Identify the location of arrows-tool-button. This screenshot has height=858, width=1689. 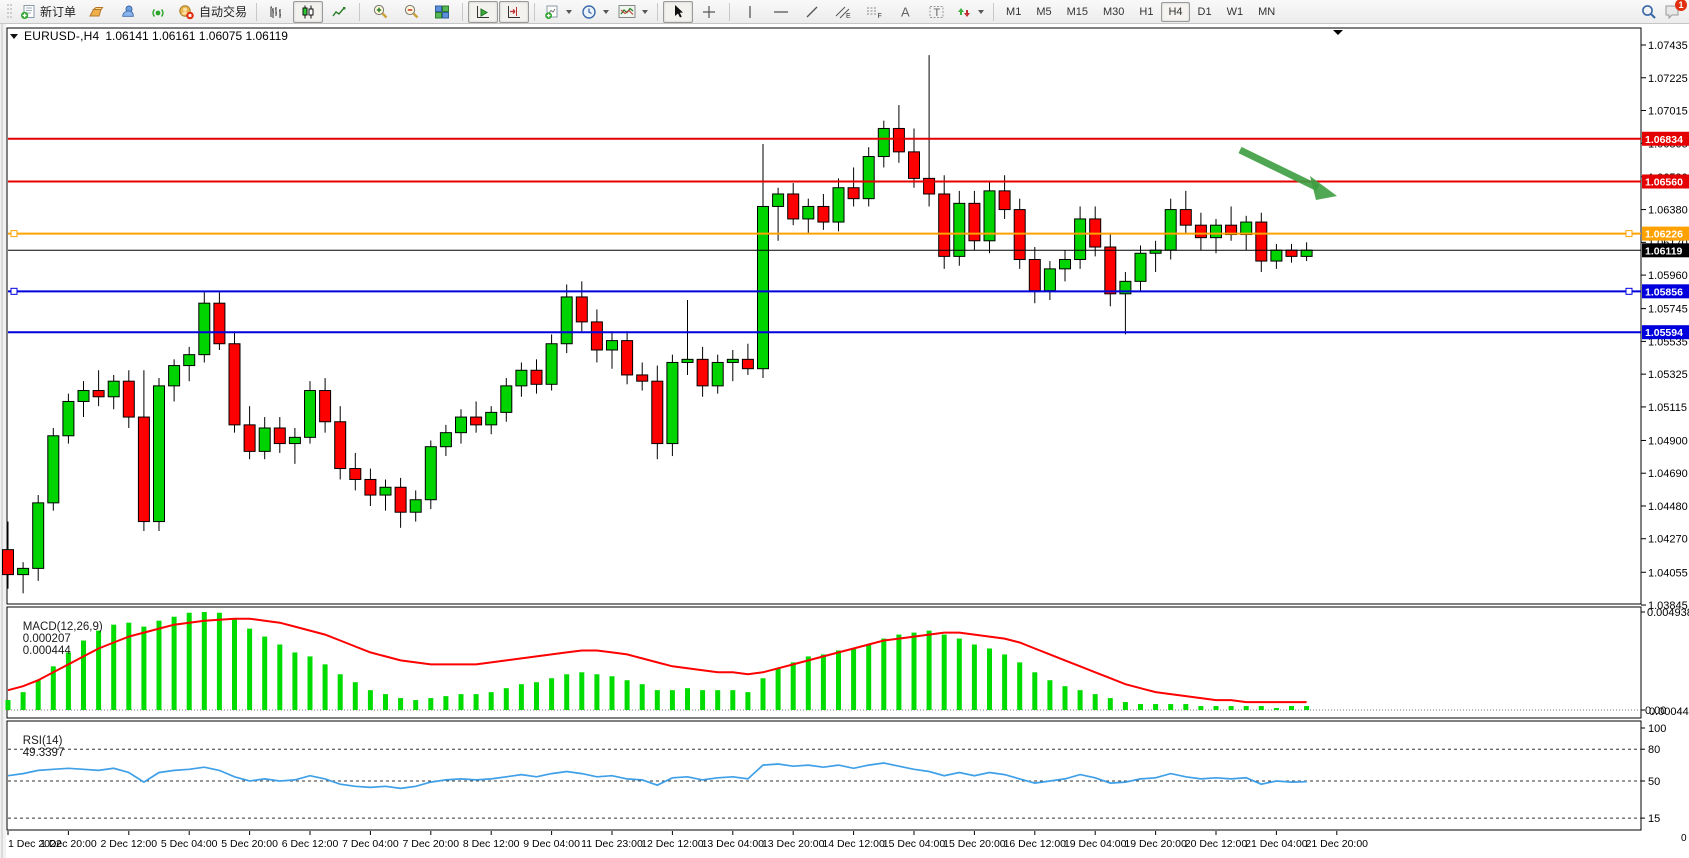
(970, 12).